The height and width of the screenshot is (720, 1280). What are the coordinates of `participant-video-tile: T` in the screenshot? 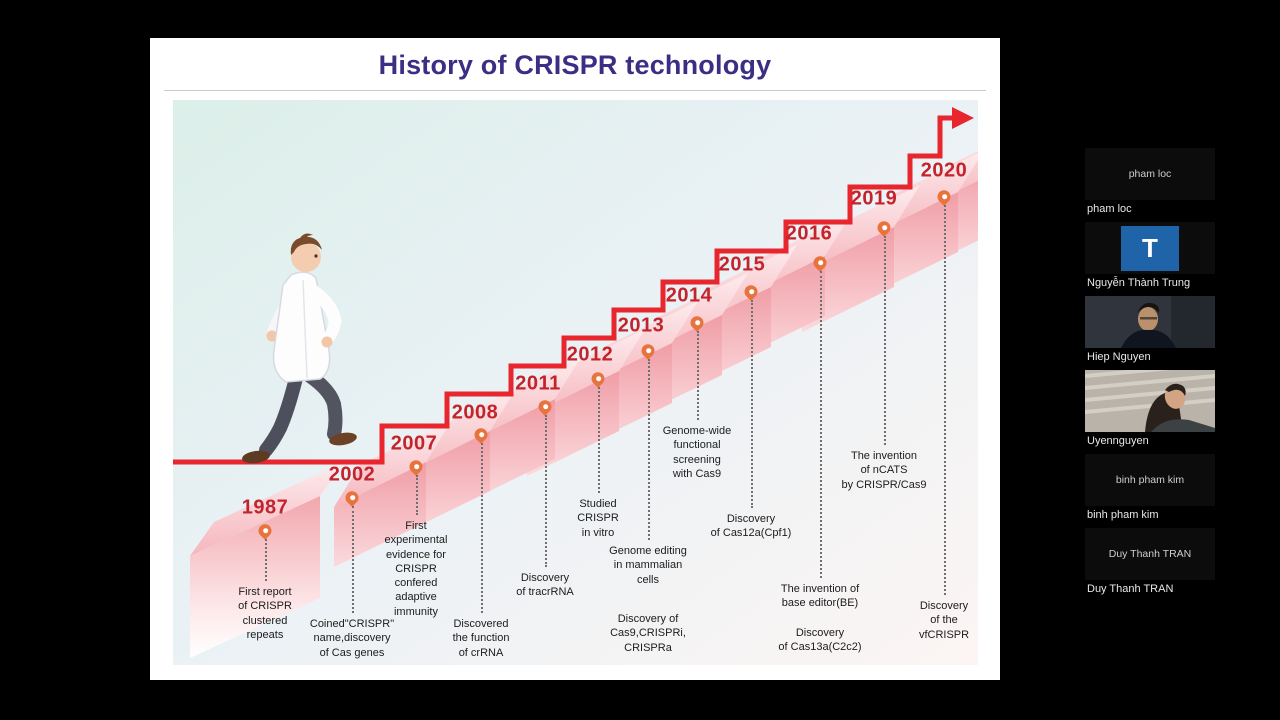 It's located at (1150, 248).